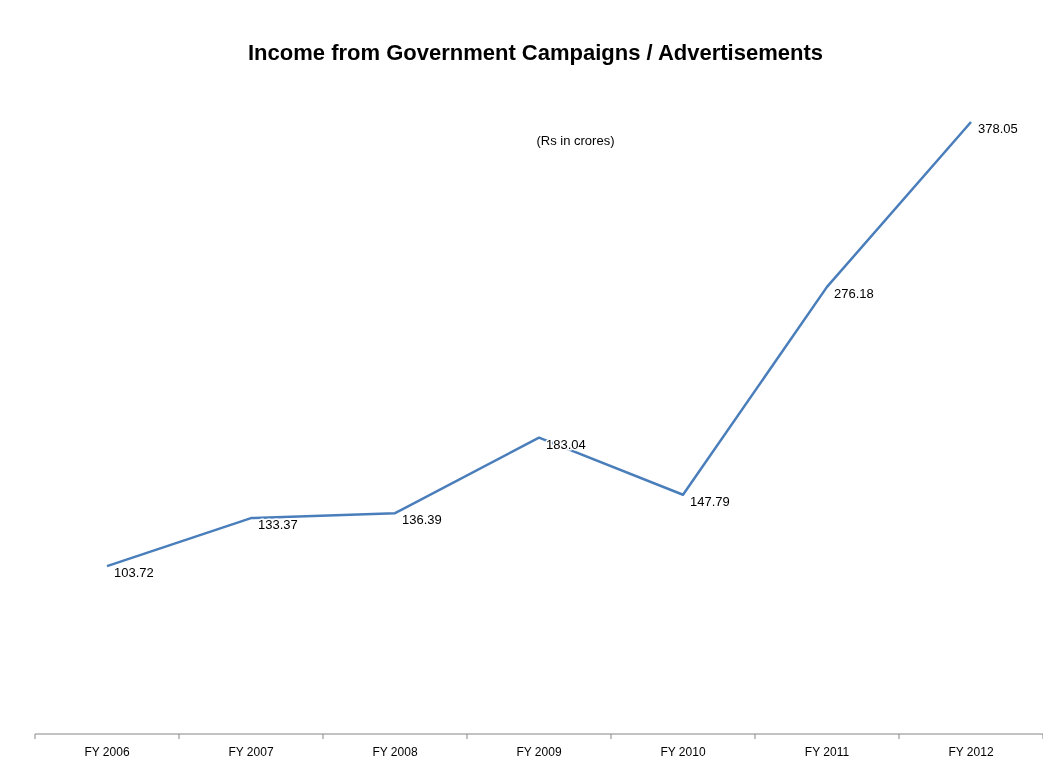 Image resolution: width=1051 pixels, height=771 pixels. What do you see at coordinates (998, 128) in the screenshot?
I see `data-label: 378.05` at bounding box center [998, 128].